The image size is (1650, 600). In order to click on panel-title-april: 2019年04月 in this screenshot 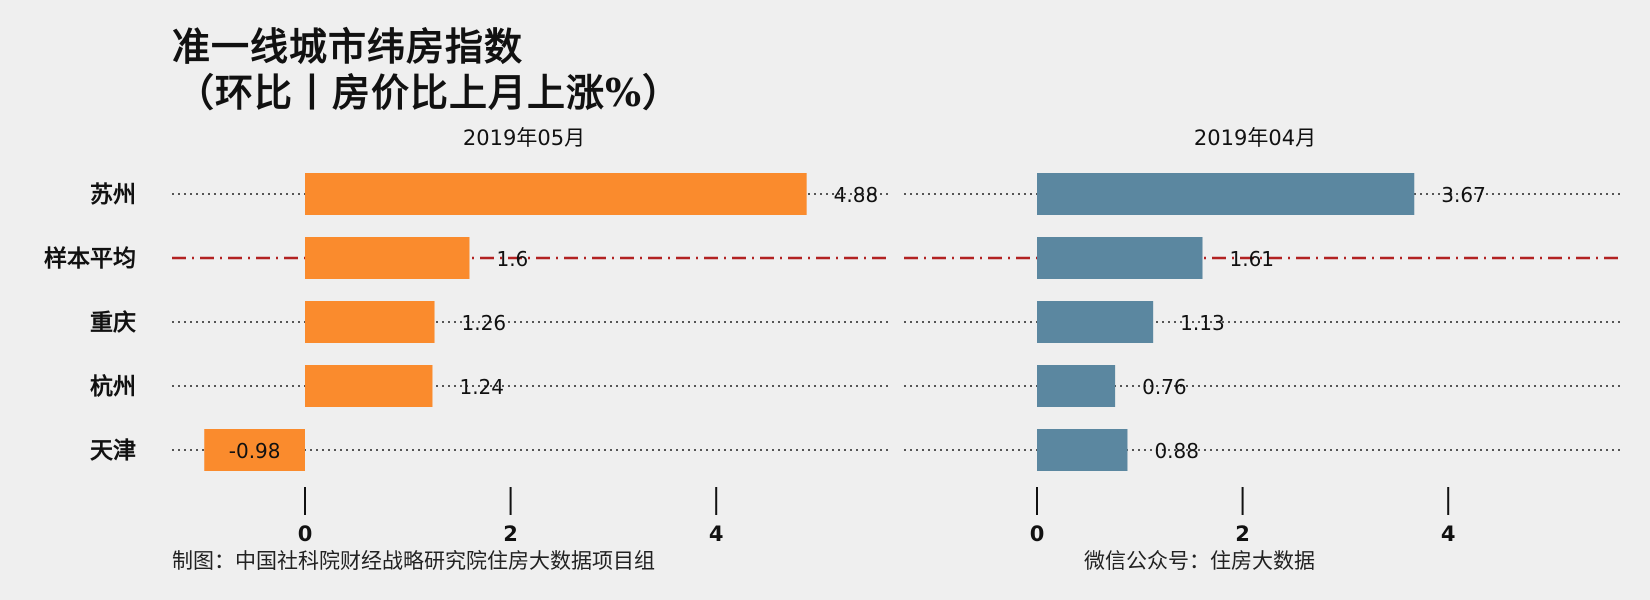, I will do `click(1255, 138)`.